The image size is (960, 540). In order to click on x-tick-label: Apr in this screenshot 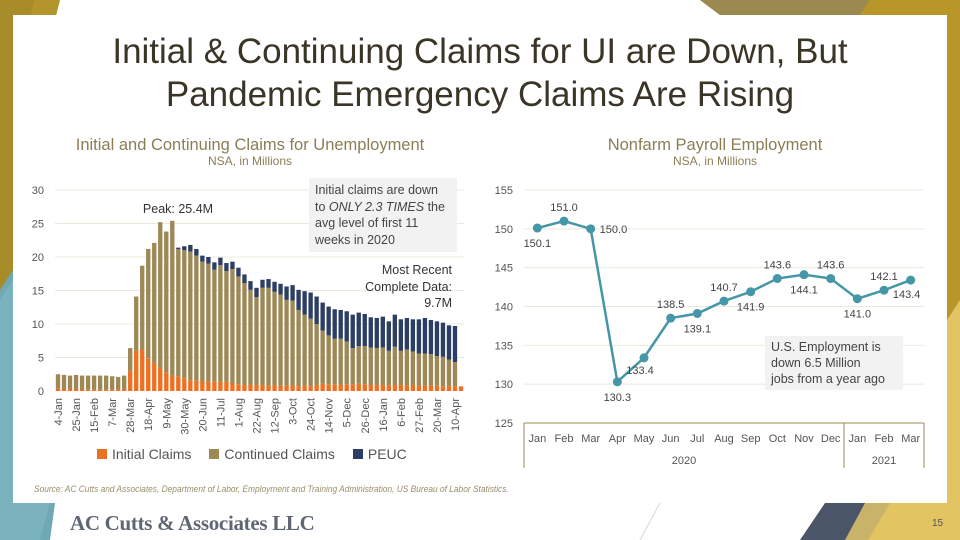, I will do `click(617, 439)`.